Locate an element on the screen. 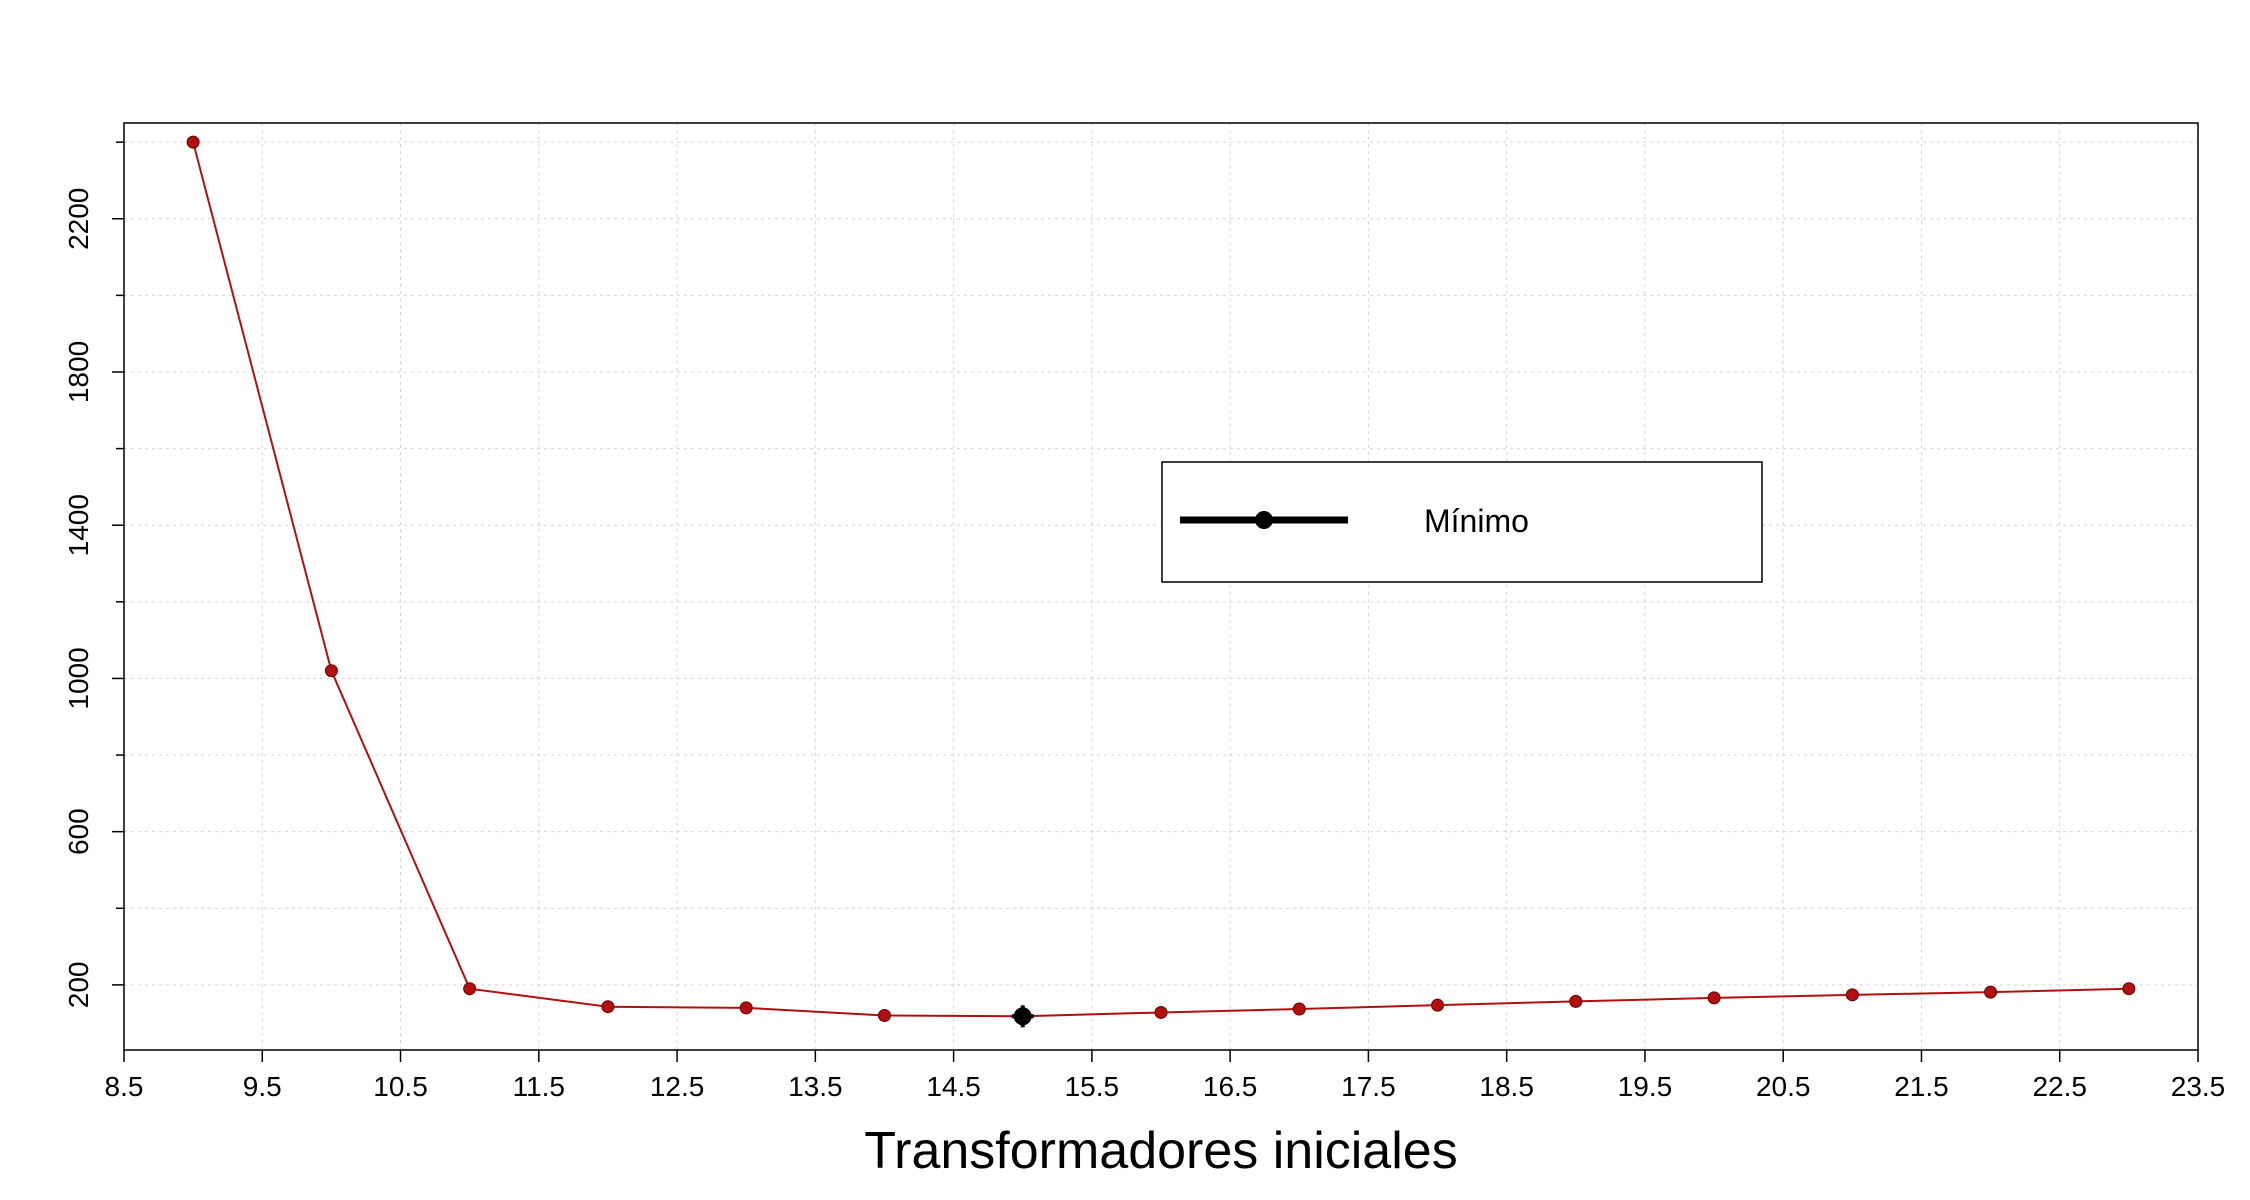 The height and width of the screenshot is (1200, 2250). x-tick-label: 13.5 is located at coordinates (815, 1086).